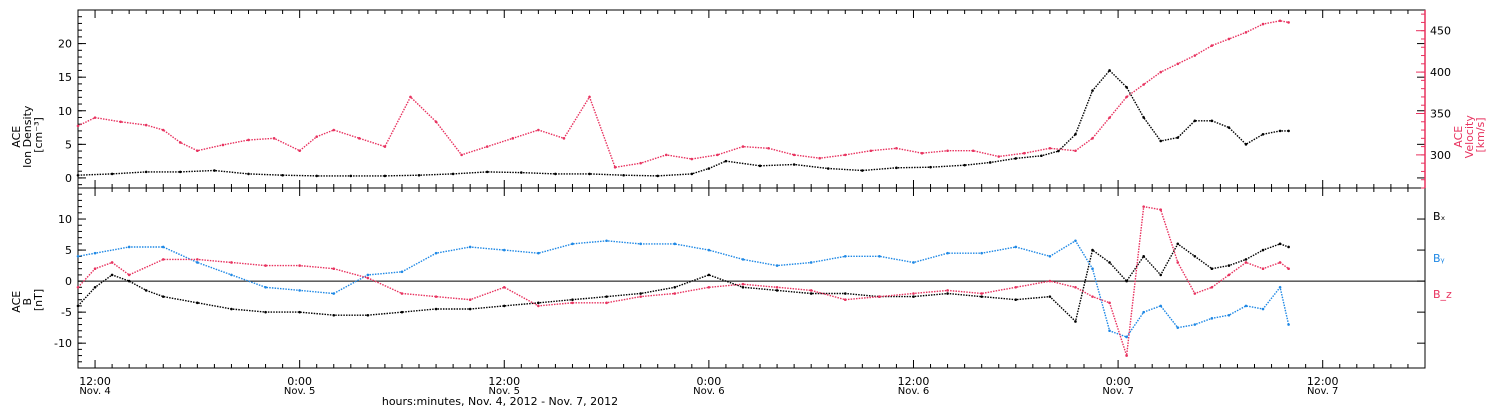 Image resolution: width=1500 pixels, height=410 pixels. Describe the element at coordinates (1439, 216) in the screenshot. I see `legend-bx: Bₓ` at that location.